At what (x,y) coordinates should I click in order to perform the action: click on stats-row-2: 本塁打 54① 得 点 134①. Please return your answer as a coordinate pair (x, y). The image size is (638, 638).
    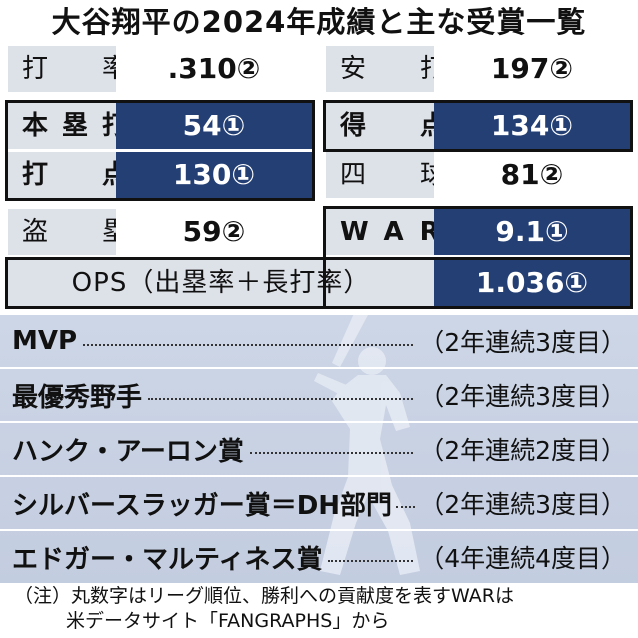
    Looking at the image, I should click on (319, 126).